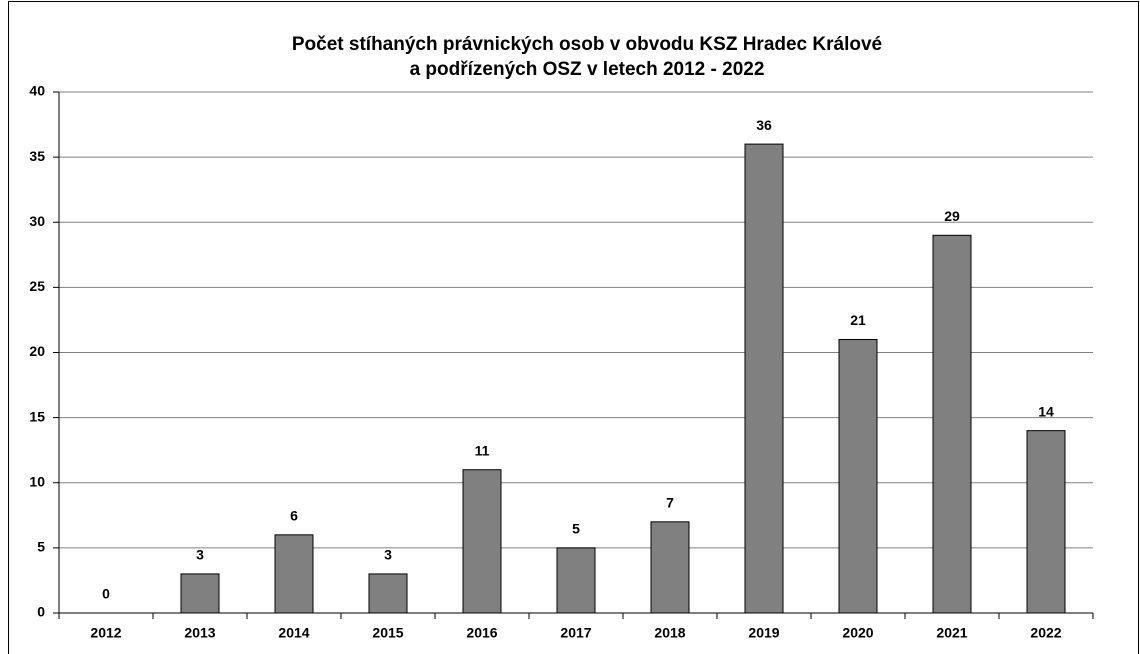 The width and height of the screenshot is (1140, 654). I want to click on y-tick-label: 10, so click(37, 481).